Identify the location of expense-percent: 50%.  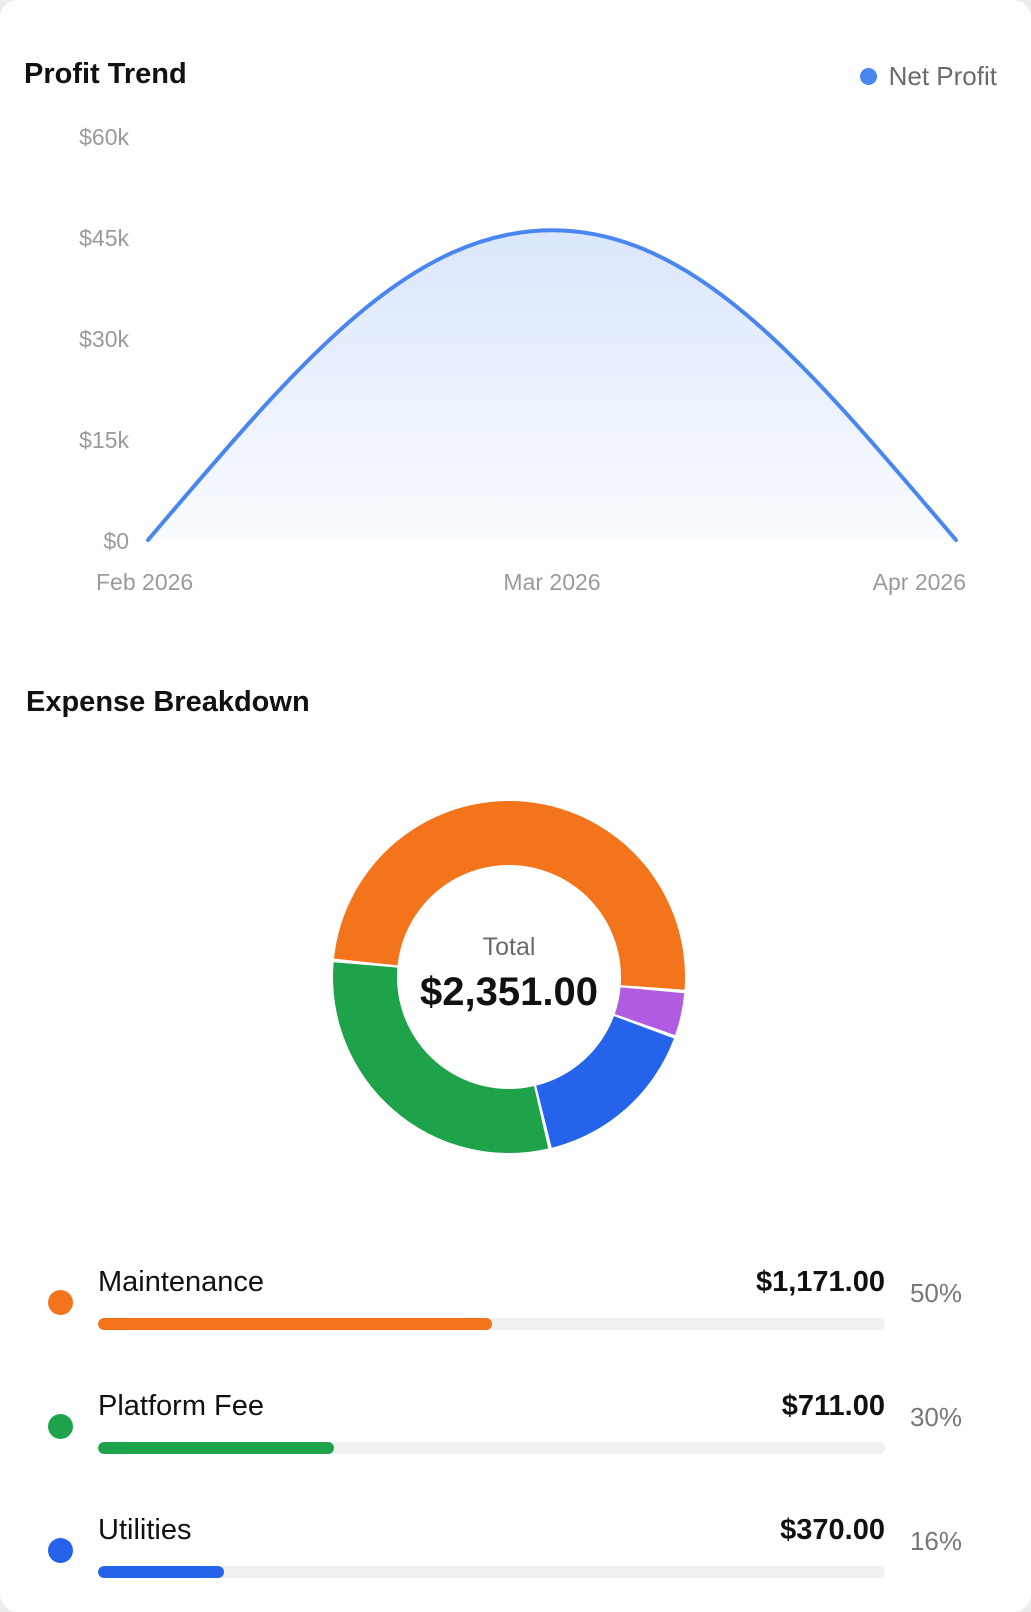
(936, 1293).